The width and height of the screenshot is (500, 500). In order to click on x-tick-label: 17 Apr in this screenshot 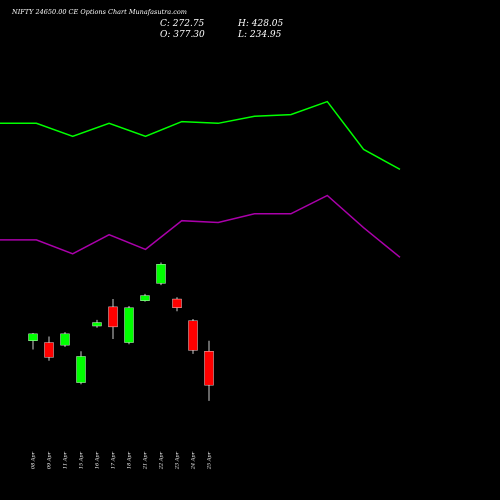, I will do `click(114, 460)`.